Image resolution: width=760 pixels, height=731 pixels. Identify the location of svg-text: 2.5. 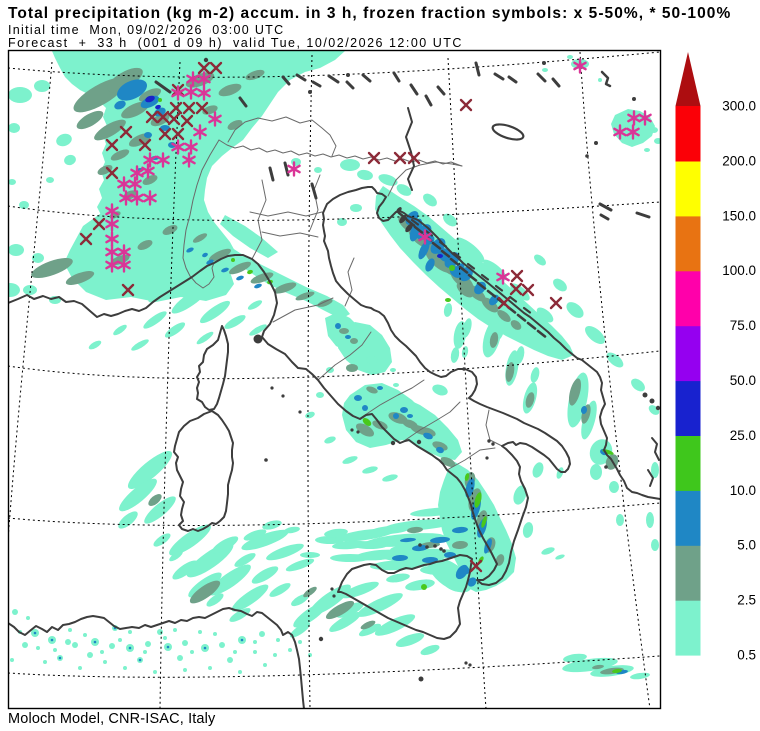
(746, 600).